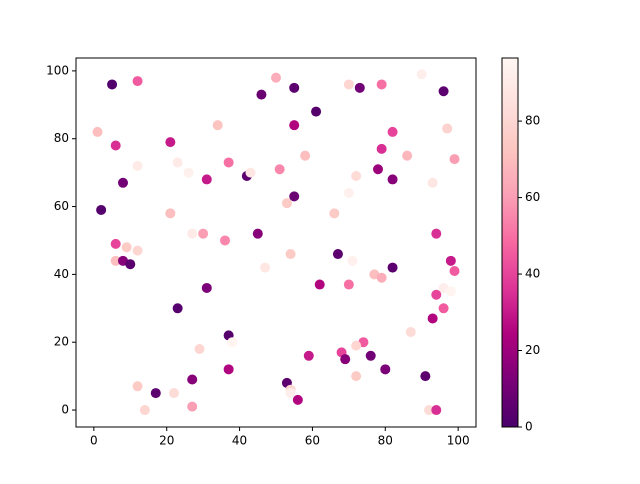 The height and width of the screenshot is (484, 640). What do you see at coordinates (458, 441) in the screenshot?
I see `x-tick-label: 100` at bounding box center [458, 441].